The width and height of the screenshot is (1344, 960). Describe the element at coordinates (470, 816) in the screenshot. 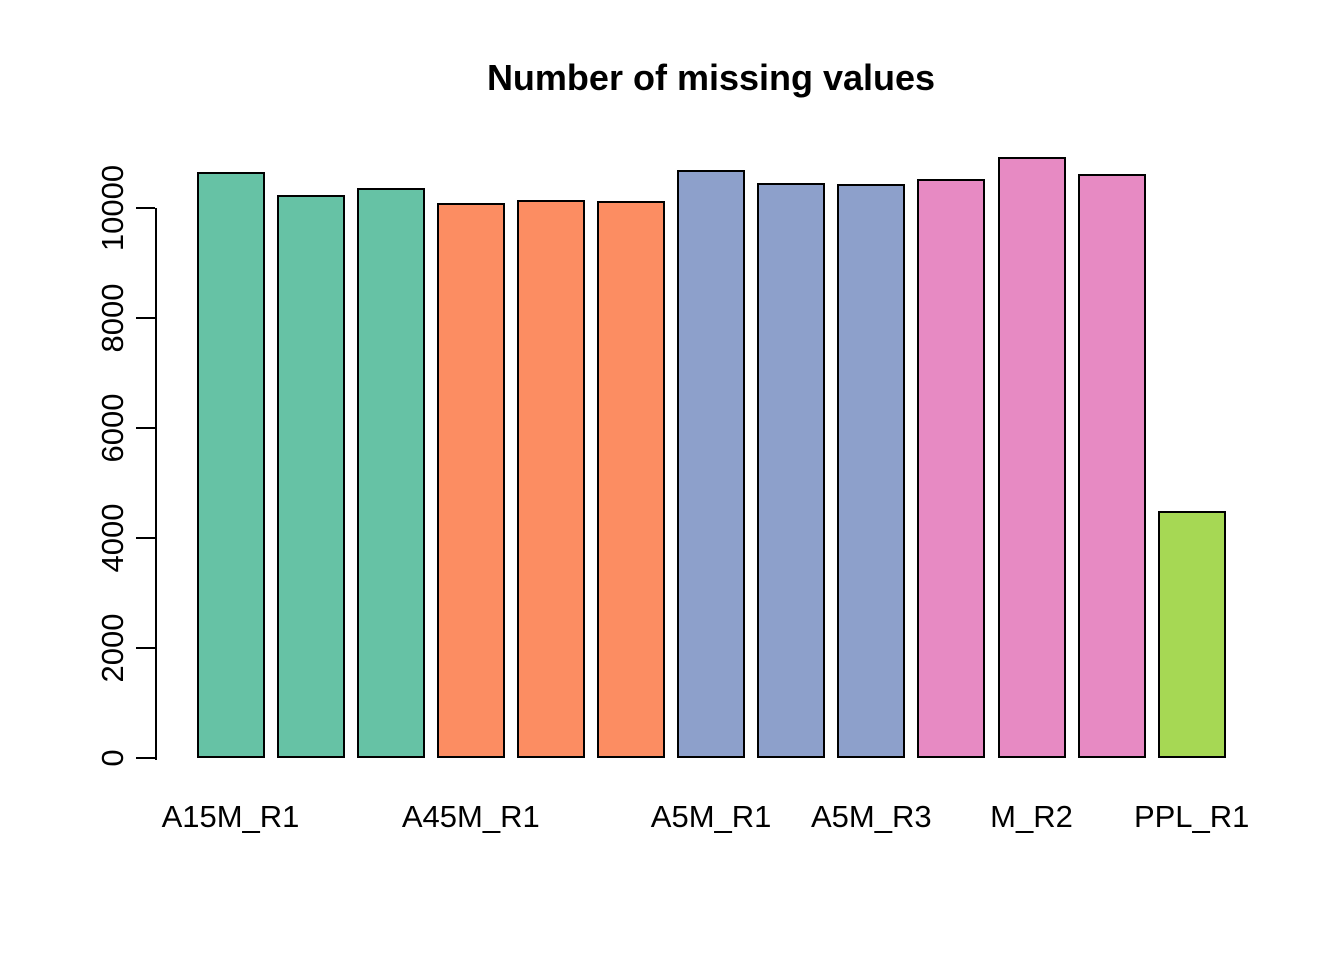

I see `x-tick-label: A45M_R1` at that location.